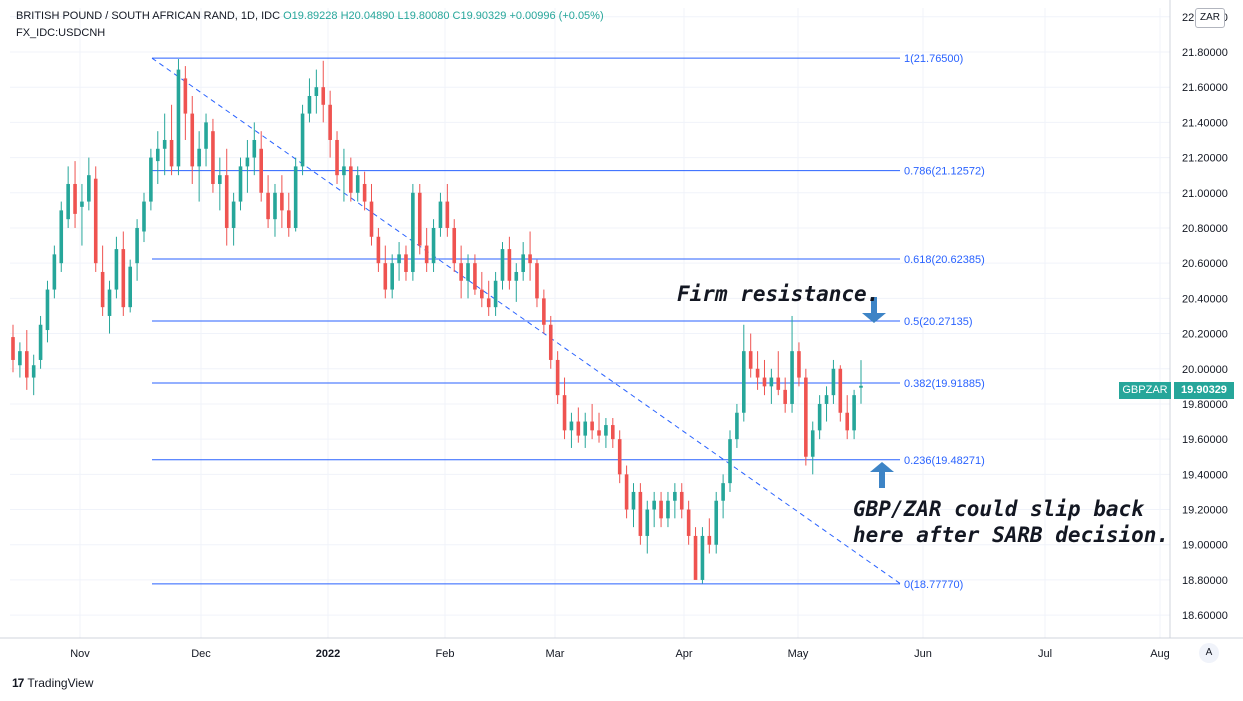 The height and width of the screenshot is (701, 1243). What do you see at coordinates (1145, 390) in the screenshot?
I see `last-price-symbol-tag: GBPZAR` at bounding box center [1145, 390].